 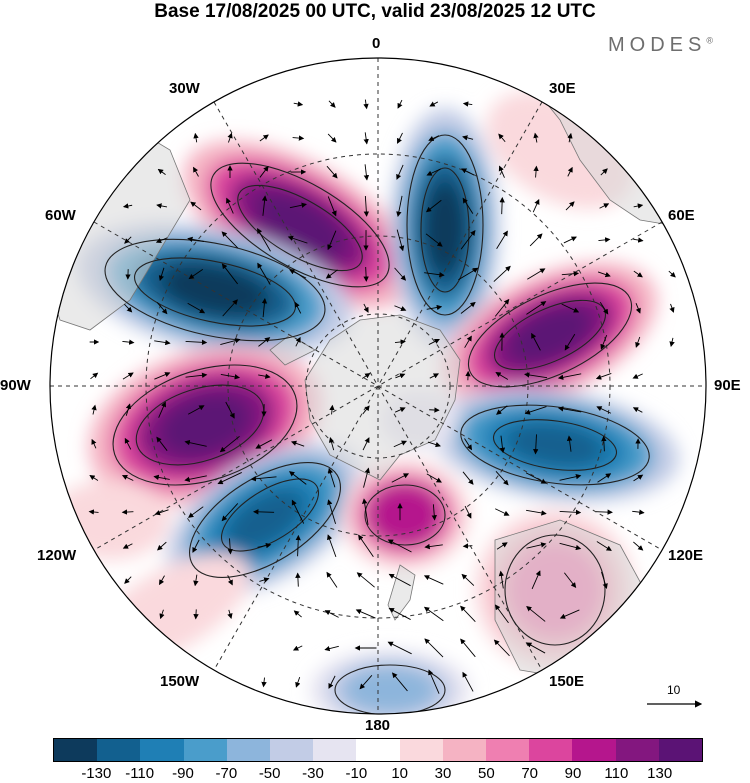 I want to click on colorbar-tick-label: -30, so click(x=313, y=773).